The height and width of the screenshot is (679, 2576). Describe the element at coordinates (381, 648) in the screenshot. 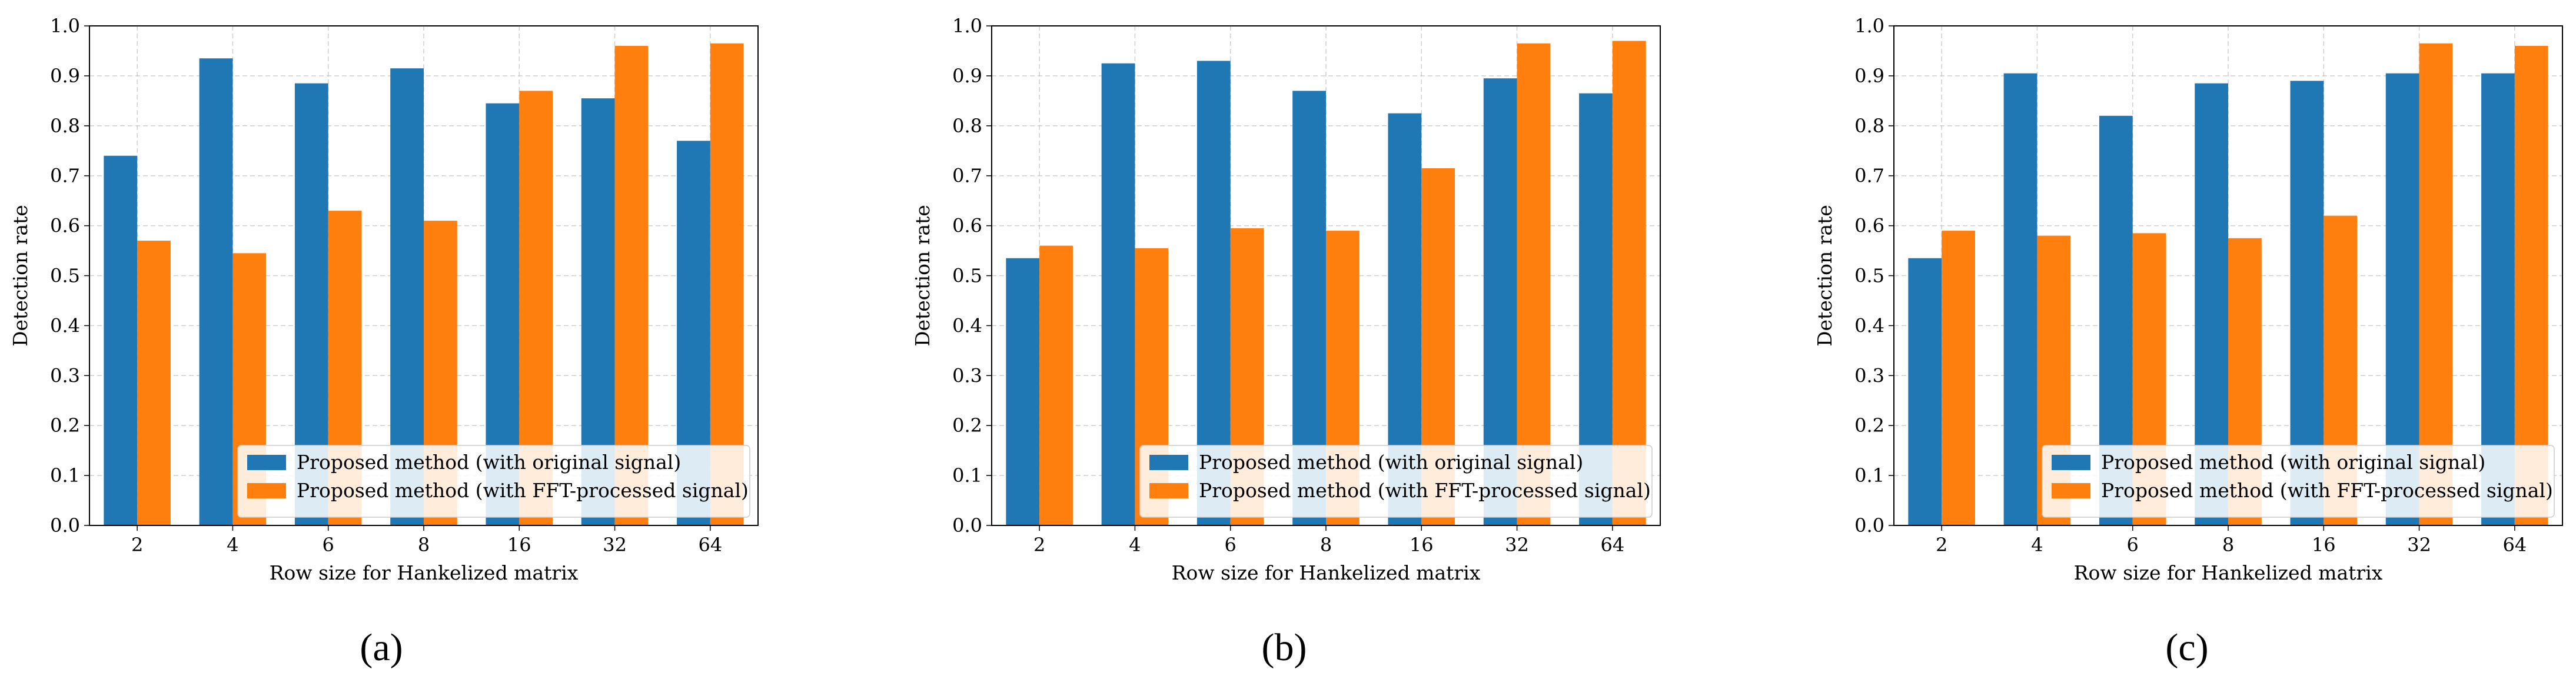

I see `panel-caption: (a)` at that location.